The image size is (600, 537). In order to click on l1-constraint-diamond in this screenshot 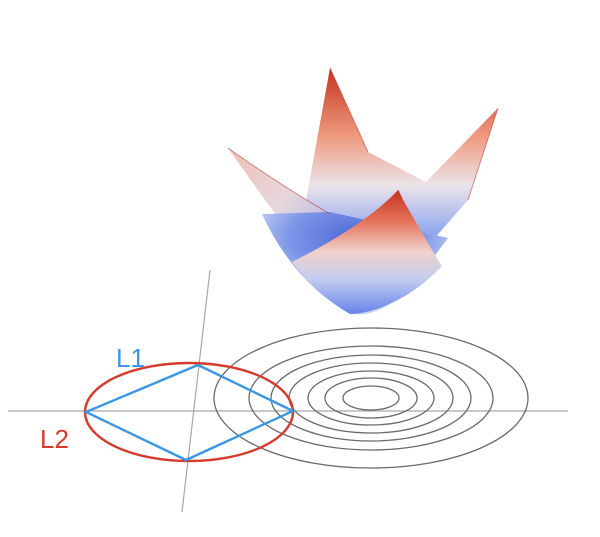, I will do `click(189, 412)`.